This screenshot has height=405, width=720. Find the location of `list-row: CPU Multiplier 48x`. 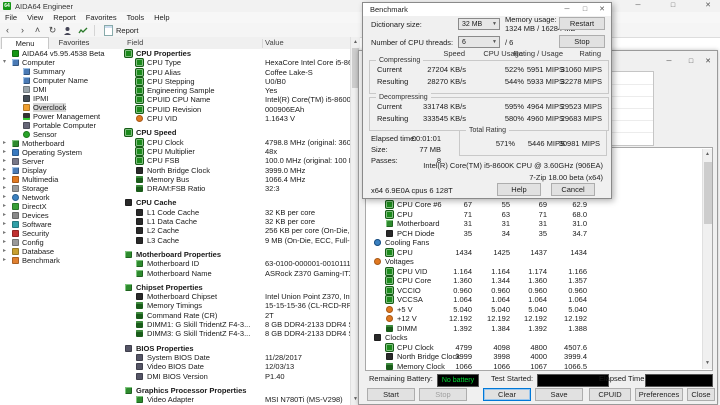

list-row: CPU Multiplier 48x is located at coordinates (235, 151).